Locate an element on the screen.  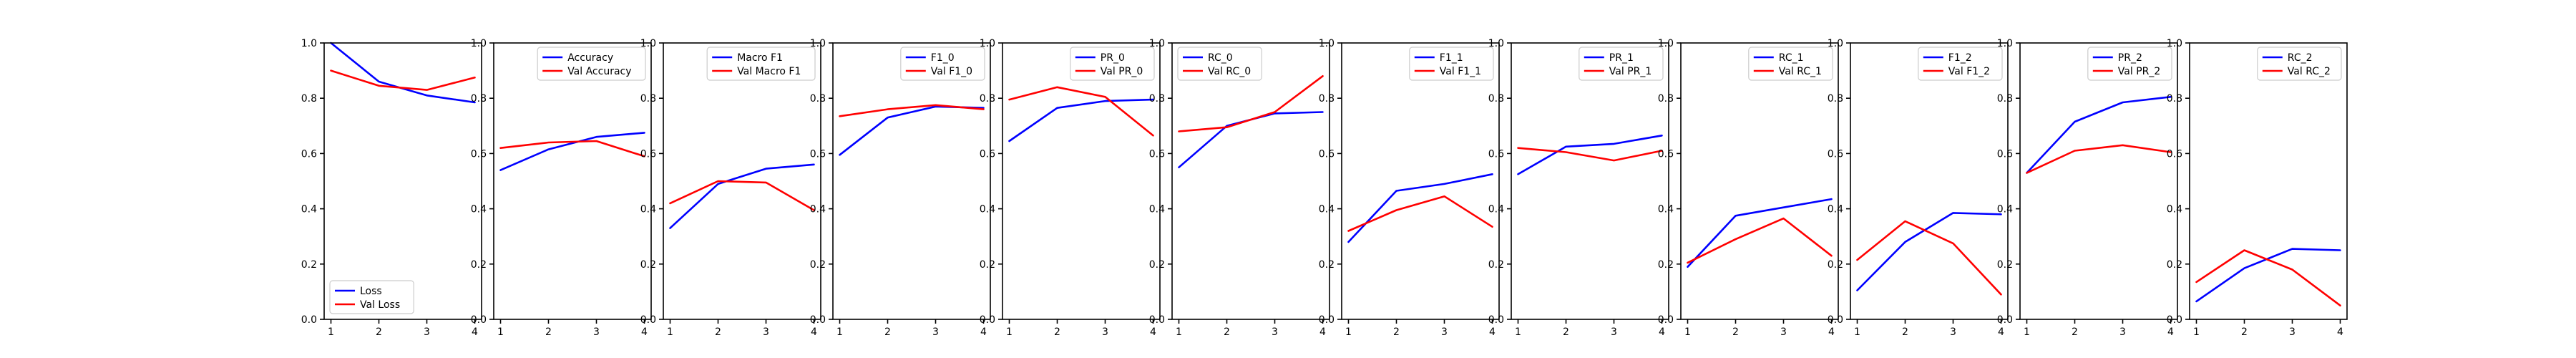
legend-label: Val RC_0 is located at coordinates (1229, 71).